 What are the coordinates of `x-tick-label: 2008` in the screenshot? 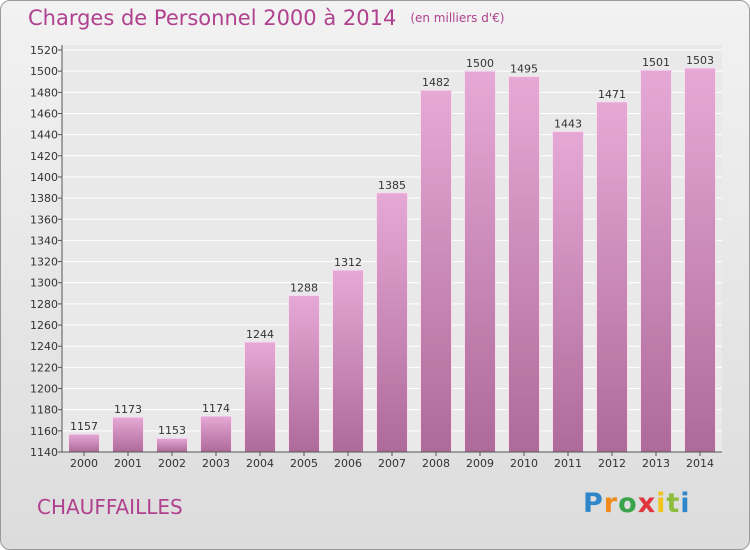 It's located at (436, 463).